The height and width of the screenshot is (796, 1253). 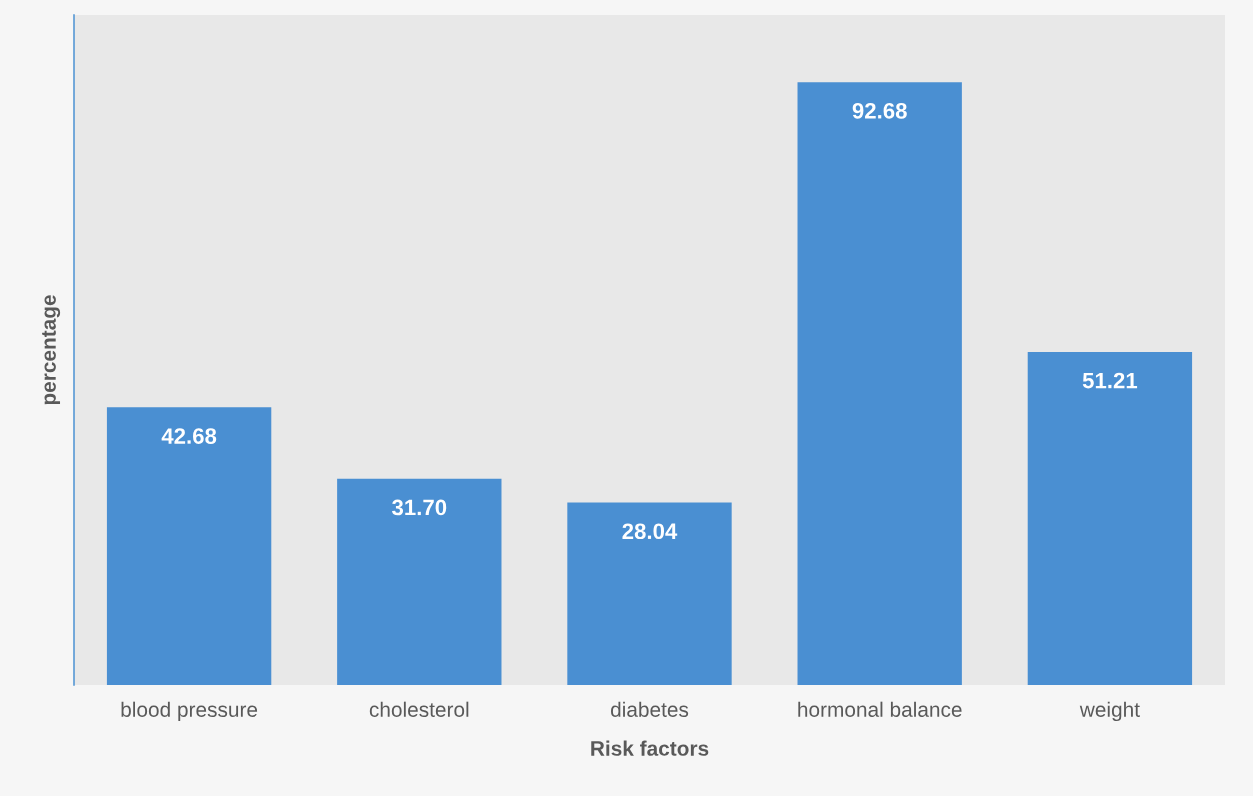 I want to click on x-tick-label: weight, so click(x=1109, y=711).